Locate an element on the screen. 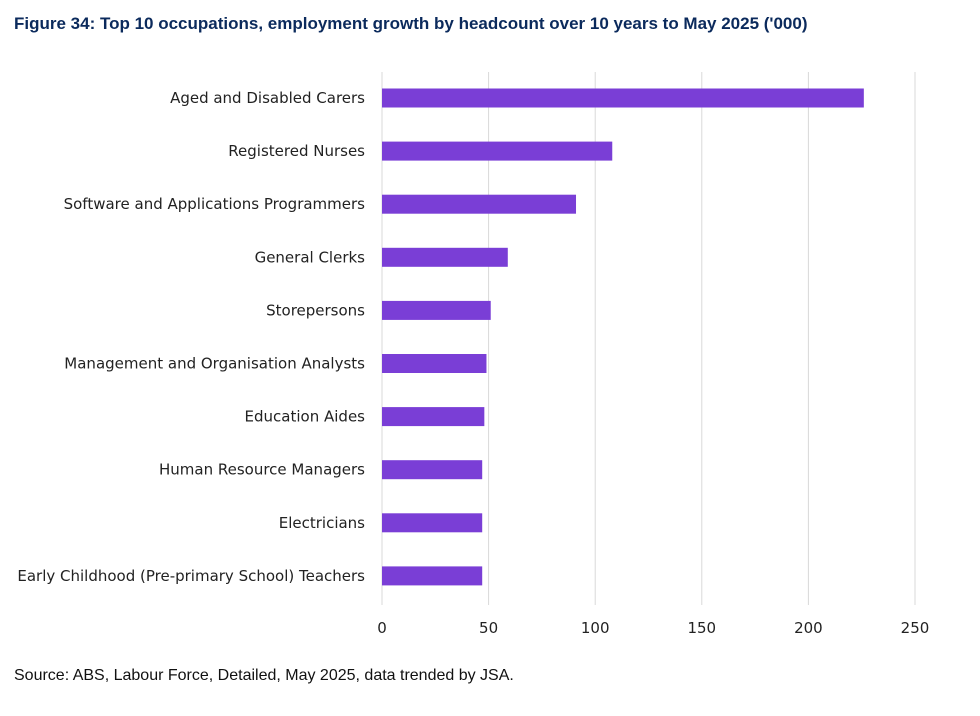 The height and width of the screenshot is (716, 980). bar-aged-and-disabled-carers is located at coordinates (623, 98).